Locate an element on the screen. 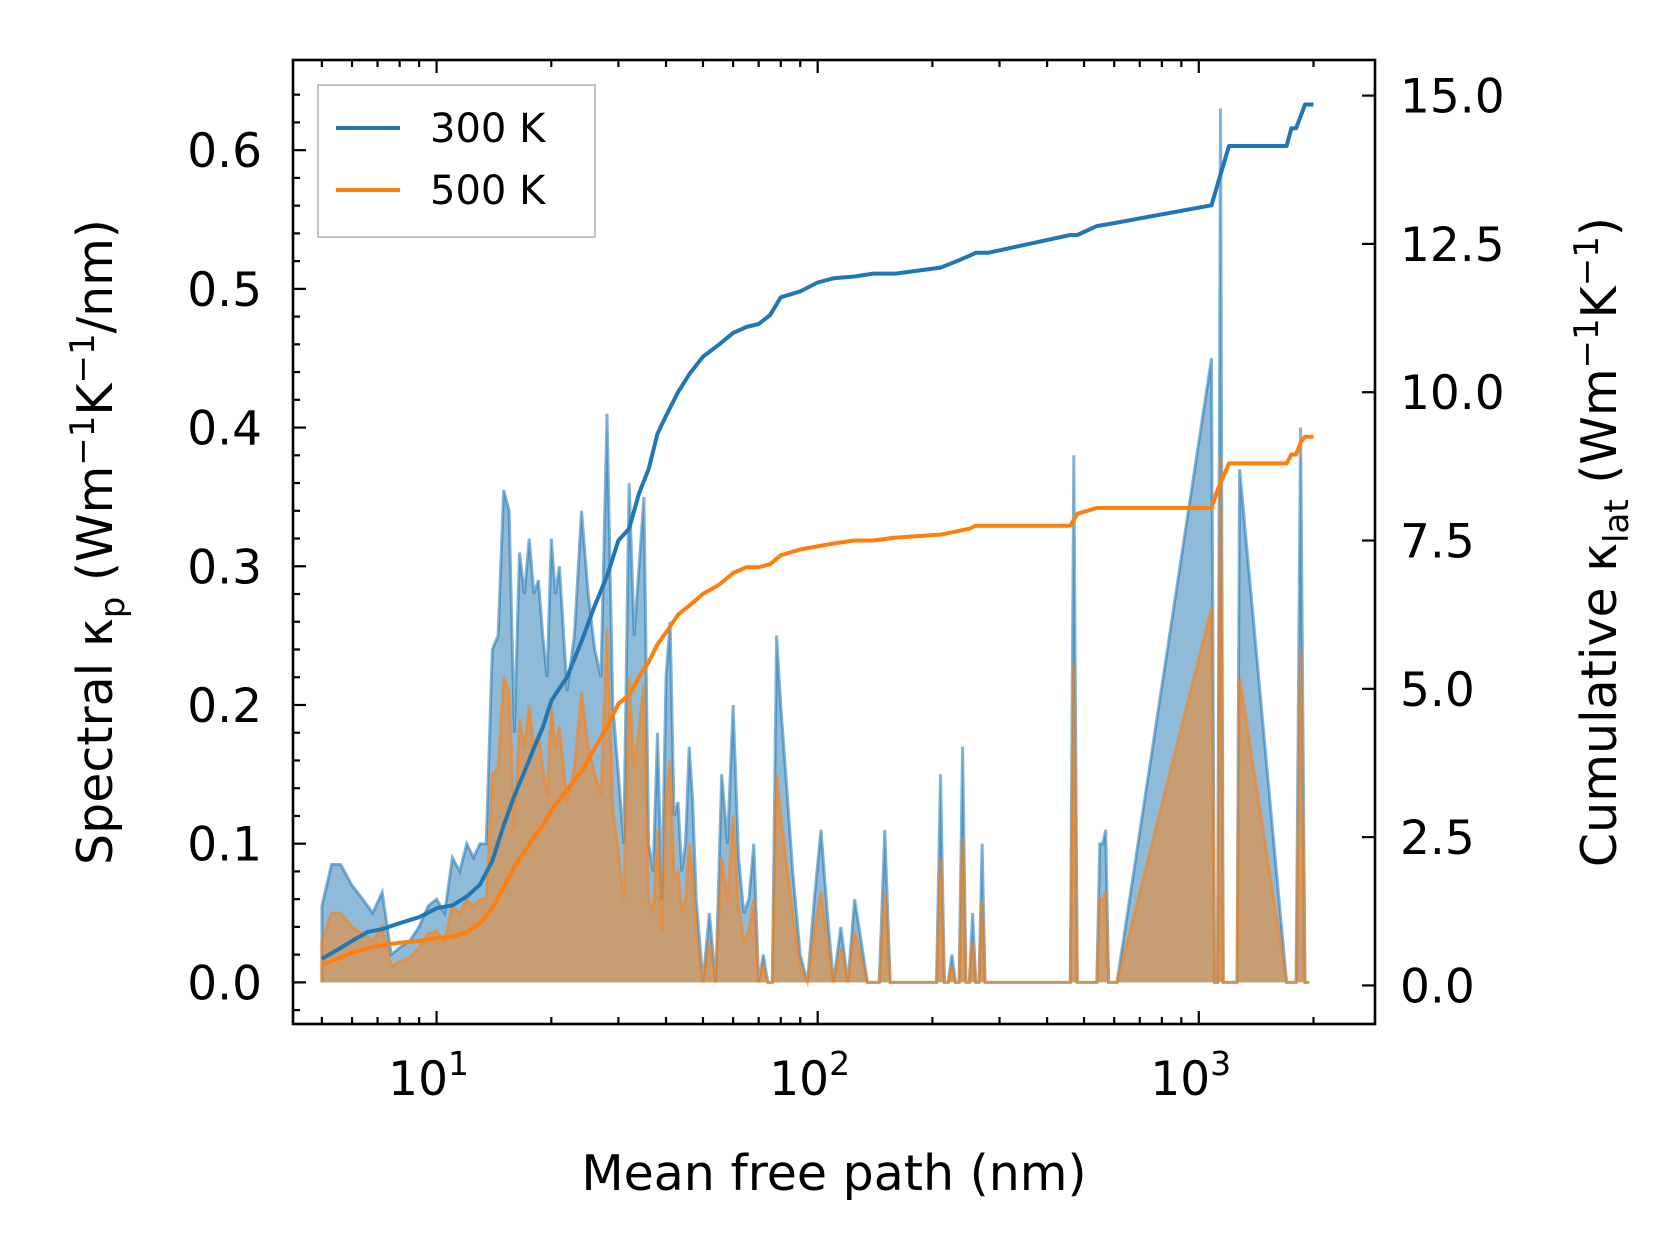 The height and width of the screenshot is (1254, 1679). y-left-tick-label: 0.3 is located at coordinates (224, 567).